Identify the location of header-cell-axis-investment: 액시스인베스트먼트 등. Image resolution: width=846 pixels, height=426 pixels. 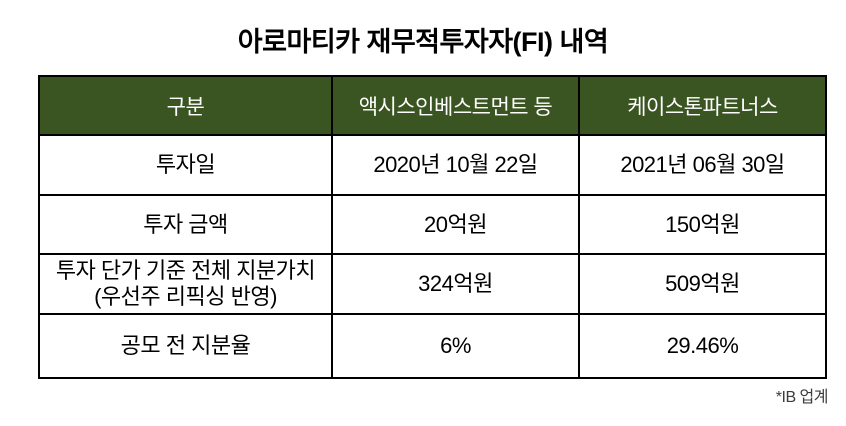
(455, 105).